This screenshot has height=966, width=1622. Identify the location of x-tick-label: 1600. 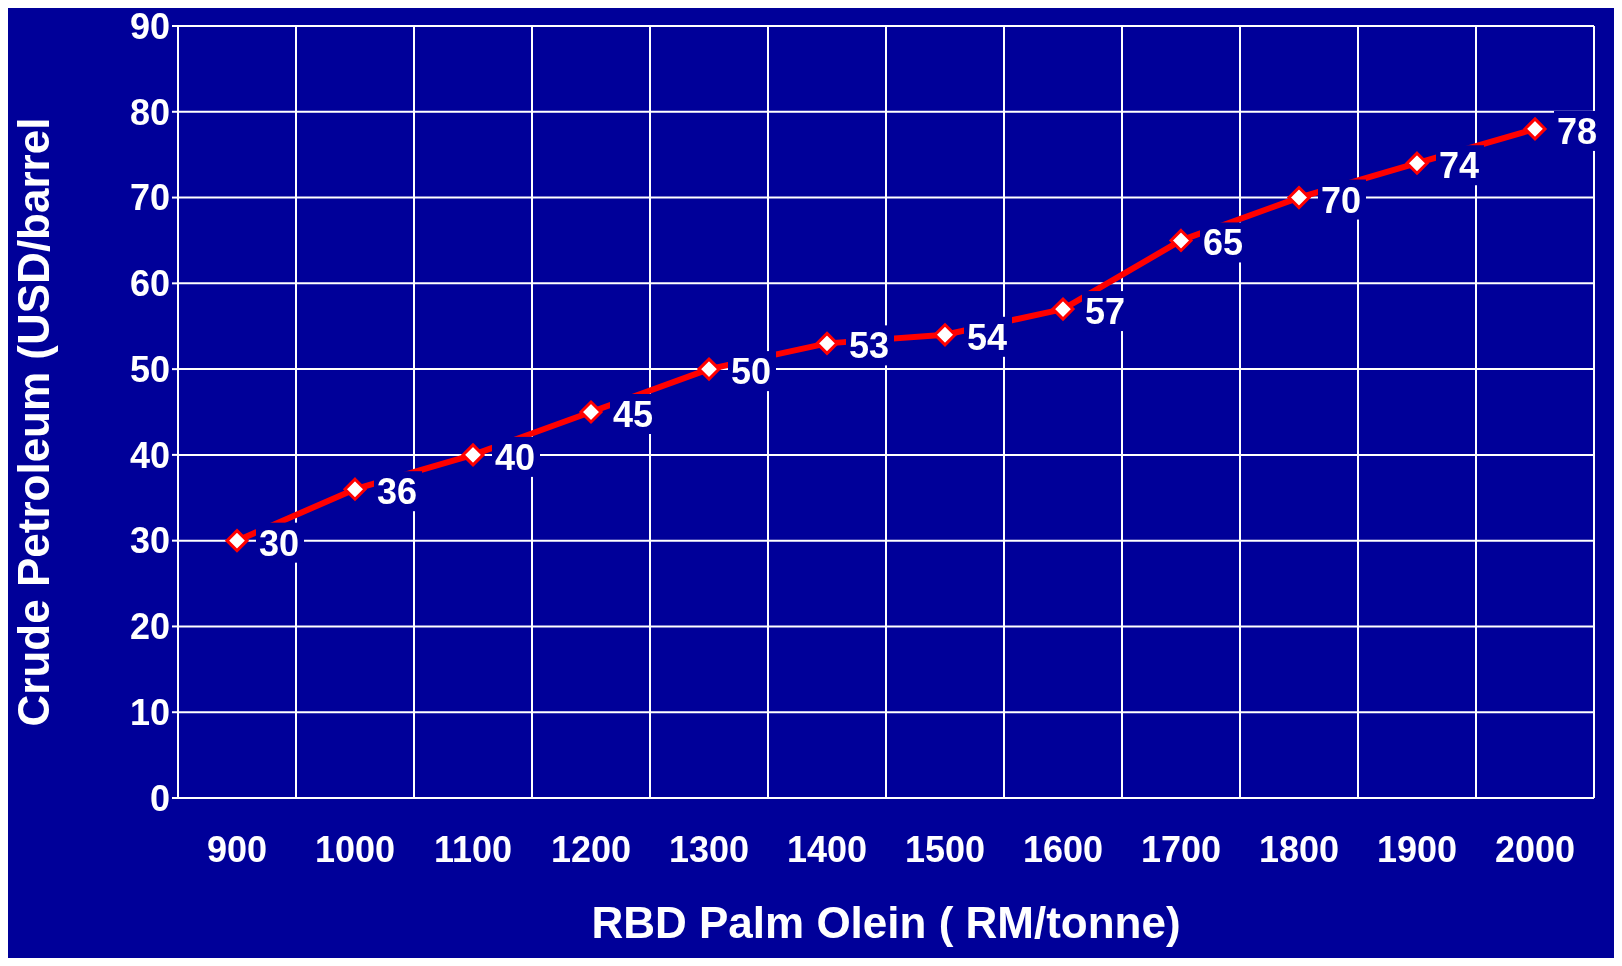
(1063, 849).